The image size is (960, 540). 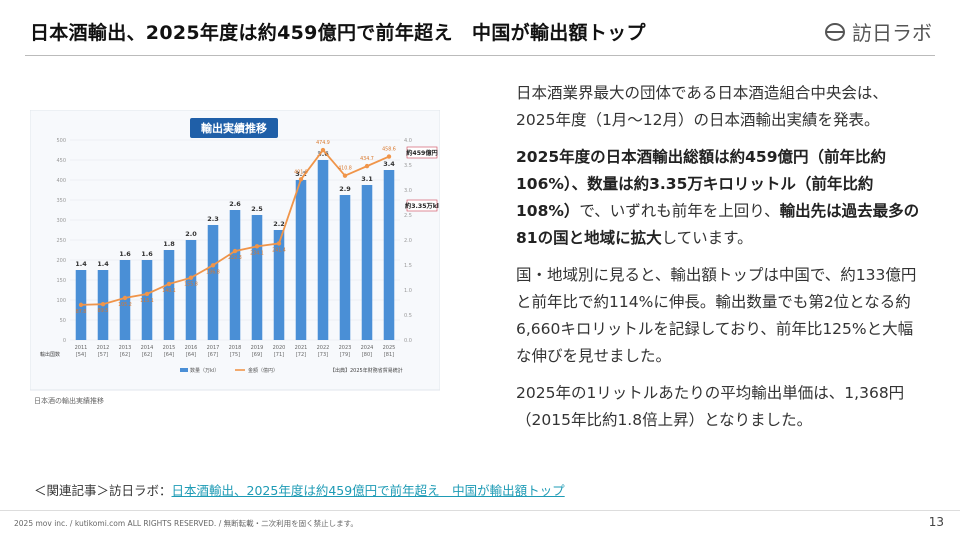 What do you see at coordinates (408, 266) in the screenshot?
I see `y-right-tick-label: 1.5` at bounding box center [408, 266].